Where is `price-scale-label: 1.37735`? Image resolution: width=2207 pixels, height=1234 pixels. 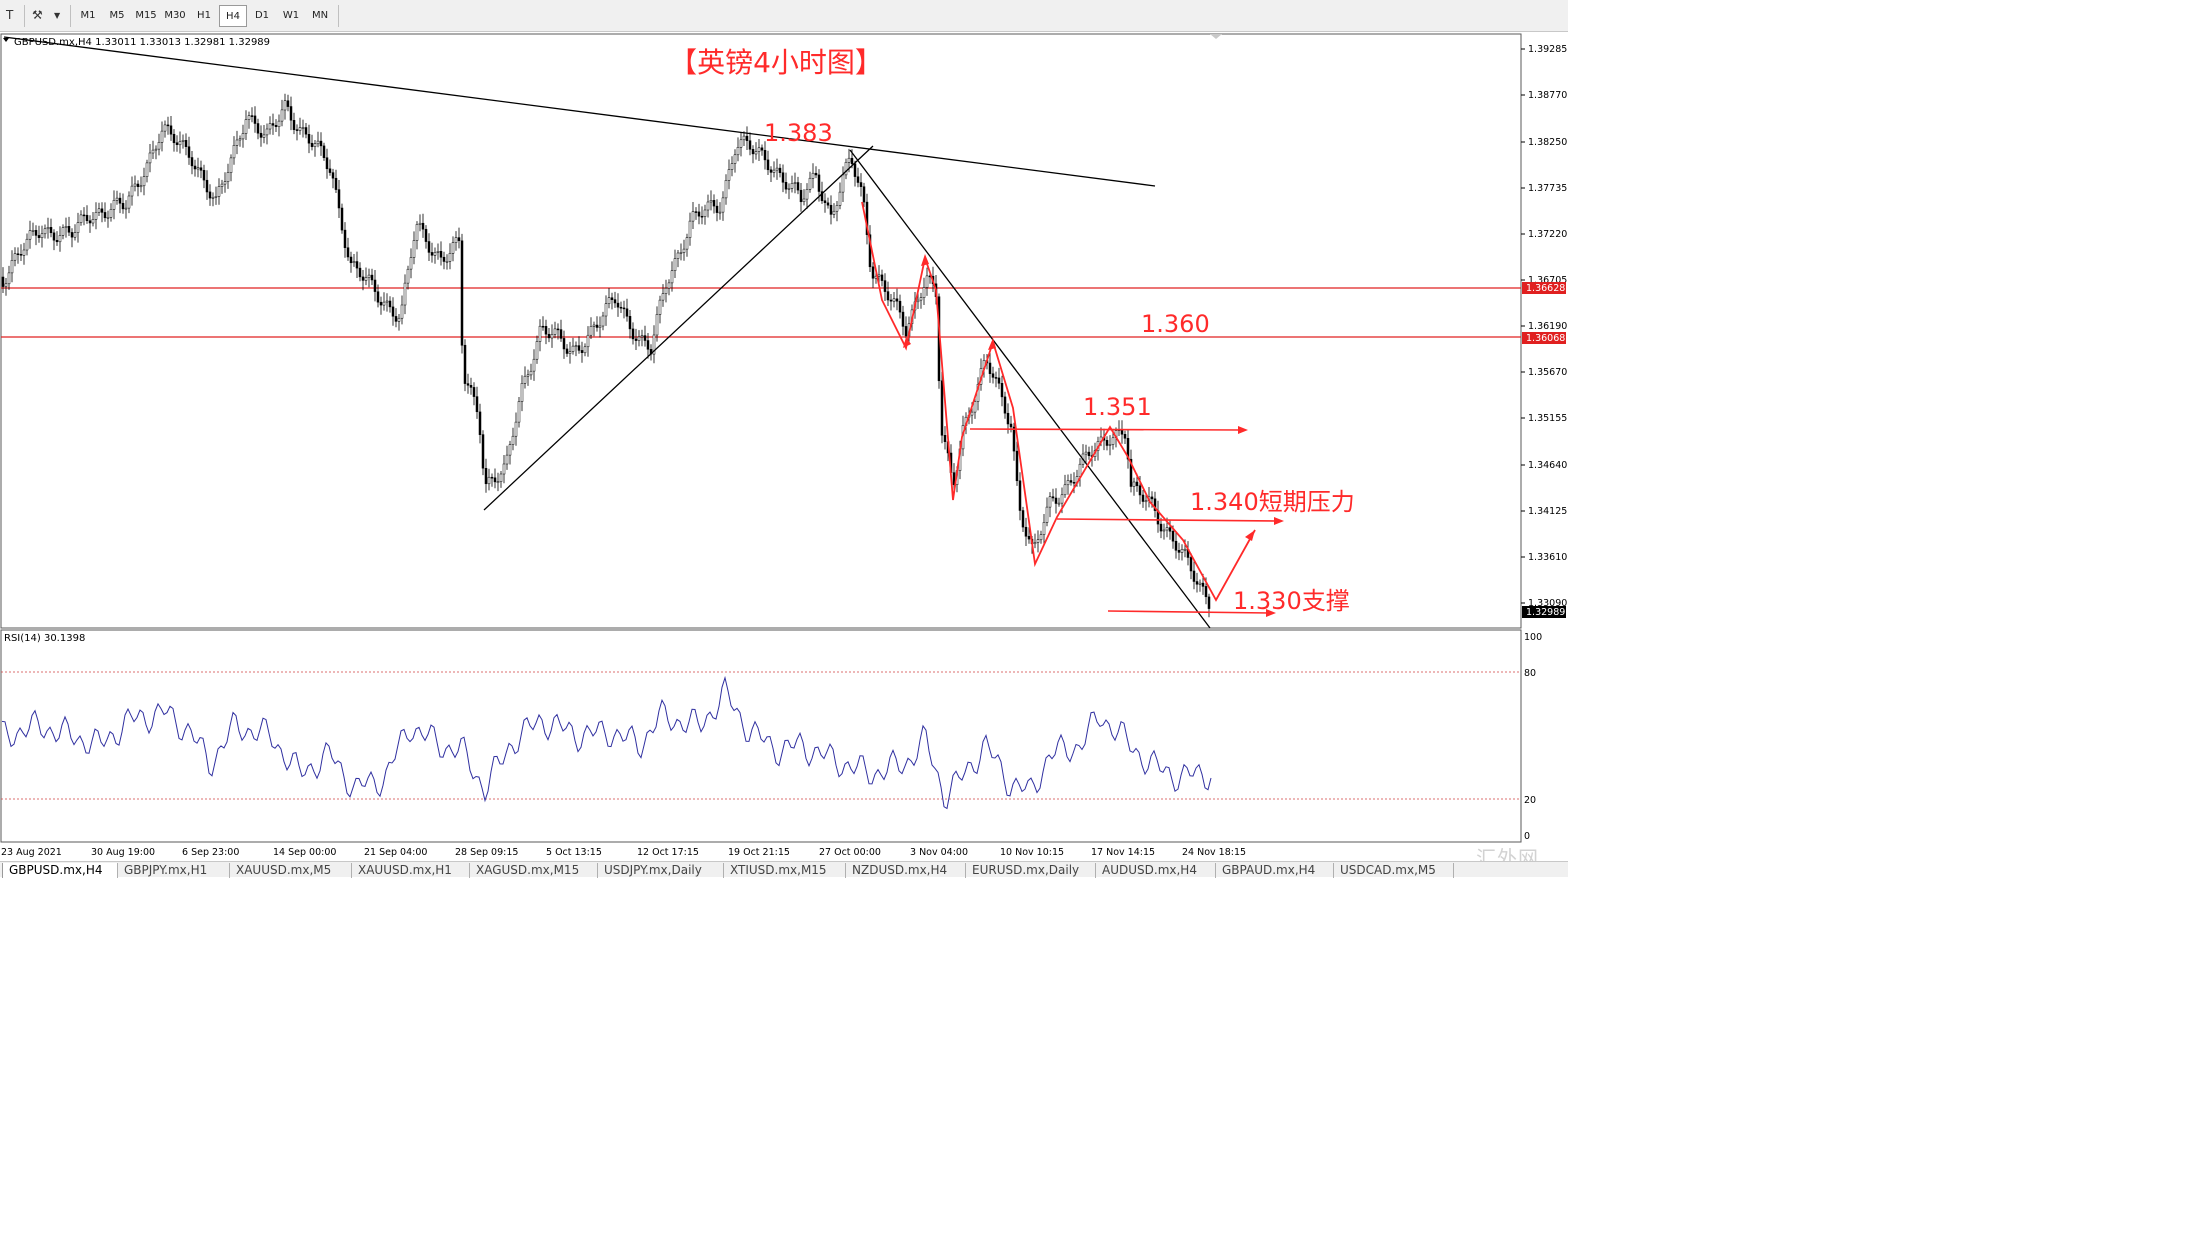
price-scale-label: 1.37735 is located at coordinates (1547, 188).